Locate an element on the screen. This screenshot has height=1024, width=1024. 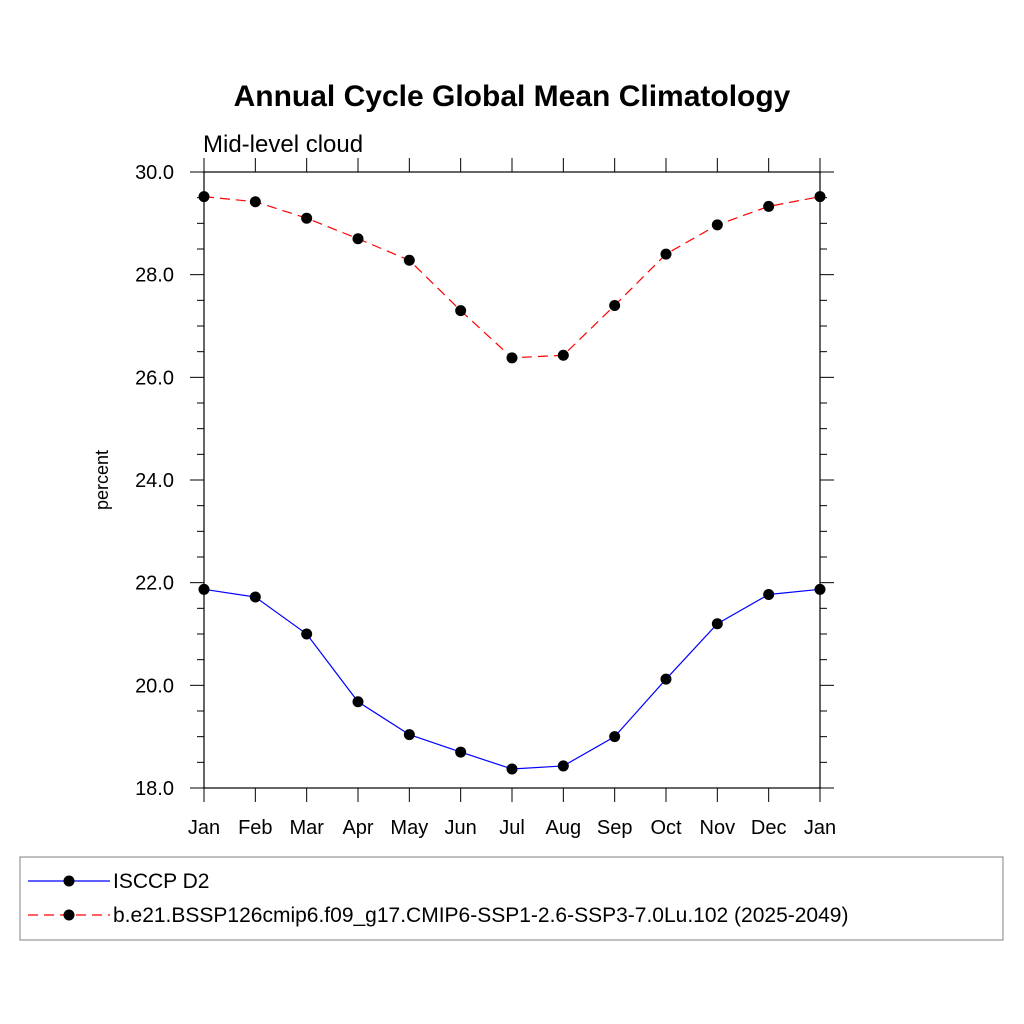
x-tick-label: Mar is located at coordinates (306, 828).